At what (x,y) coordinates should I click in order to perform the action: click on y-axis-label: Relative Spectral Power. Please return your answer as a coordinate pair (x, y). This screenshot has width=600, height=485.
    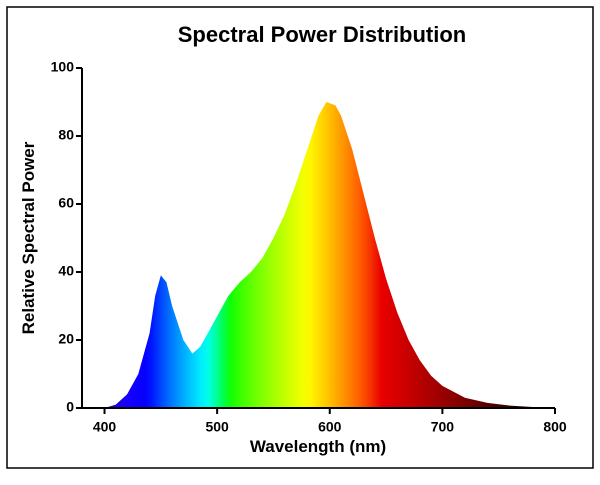
    Looking at the image, I should click on (28, 237).